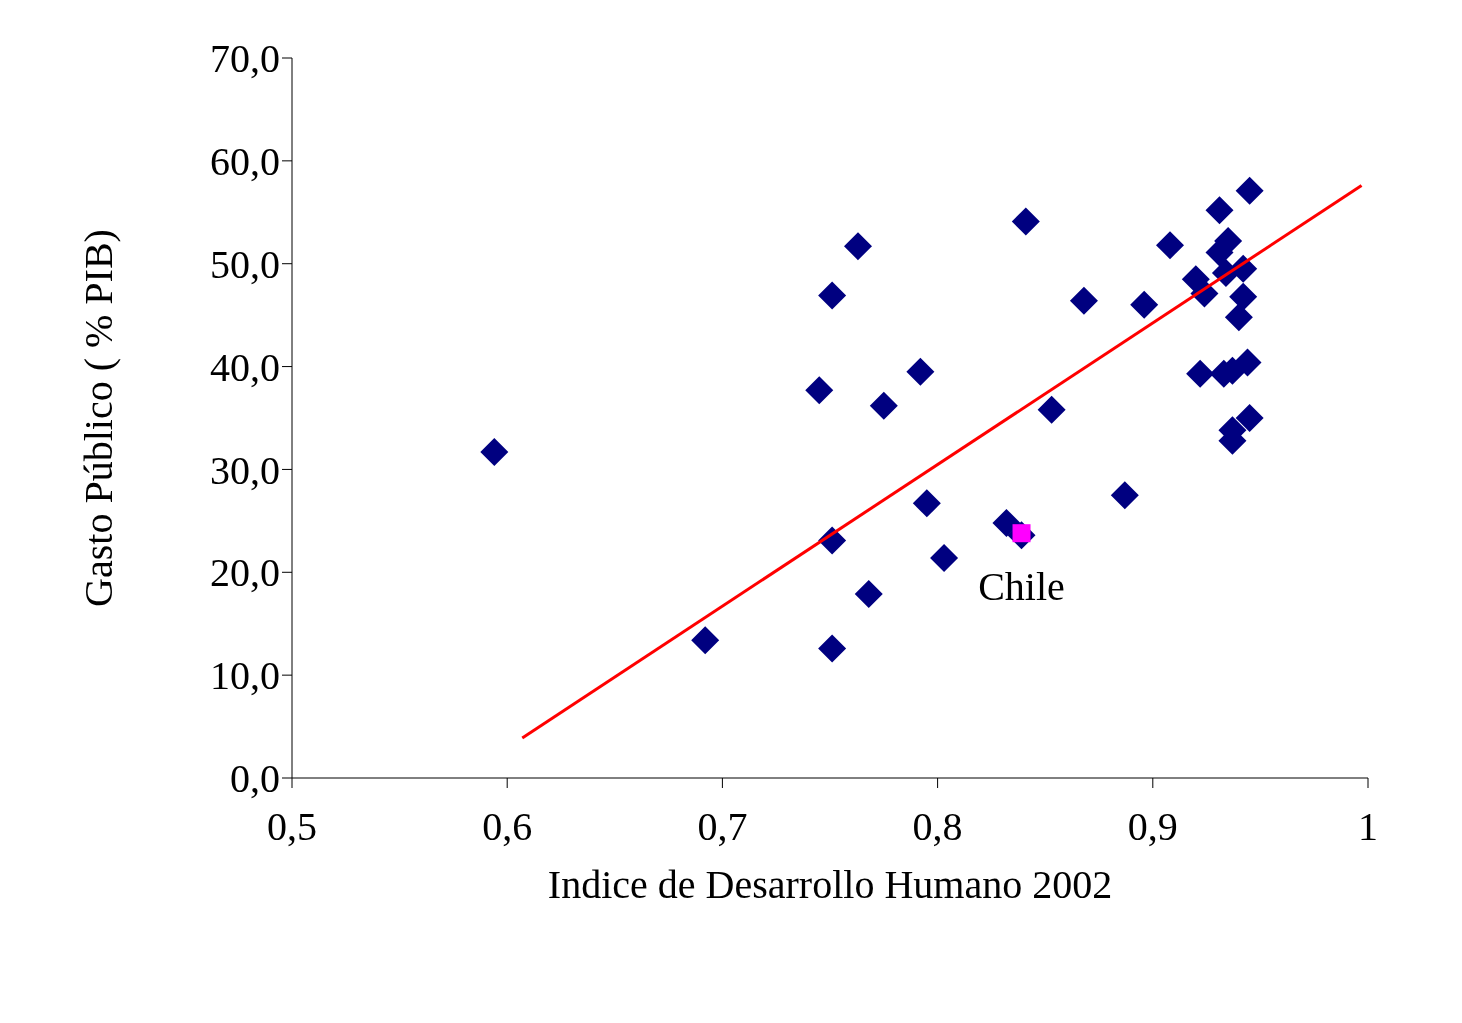 This screenshot has height=1023, width=1462. I want to click on y-tick-label: 0,0, so click(255, 779).